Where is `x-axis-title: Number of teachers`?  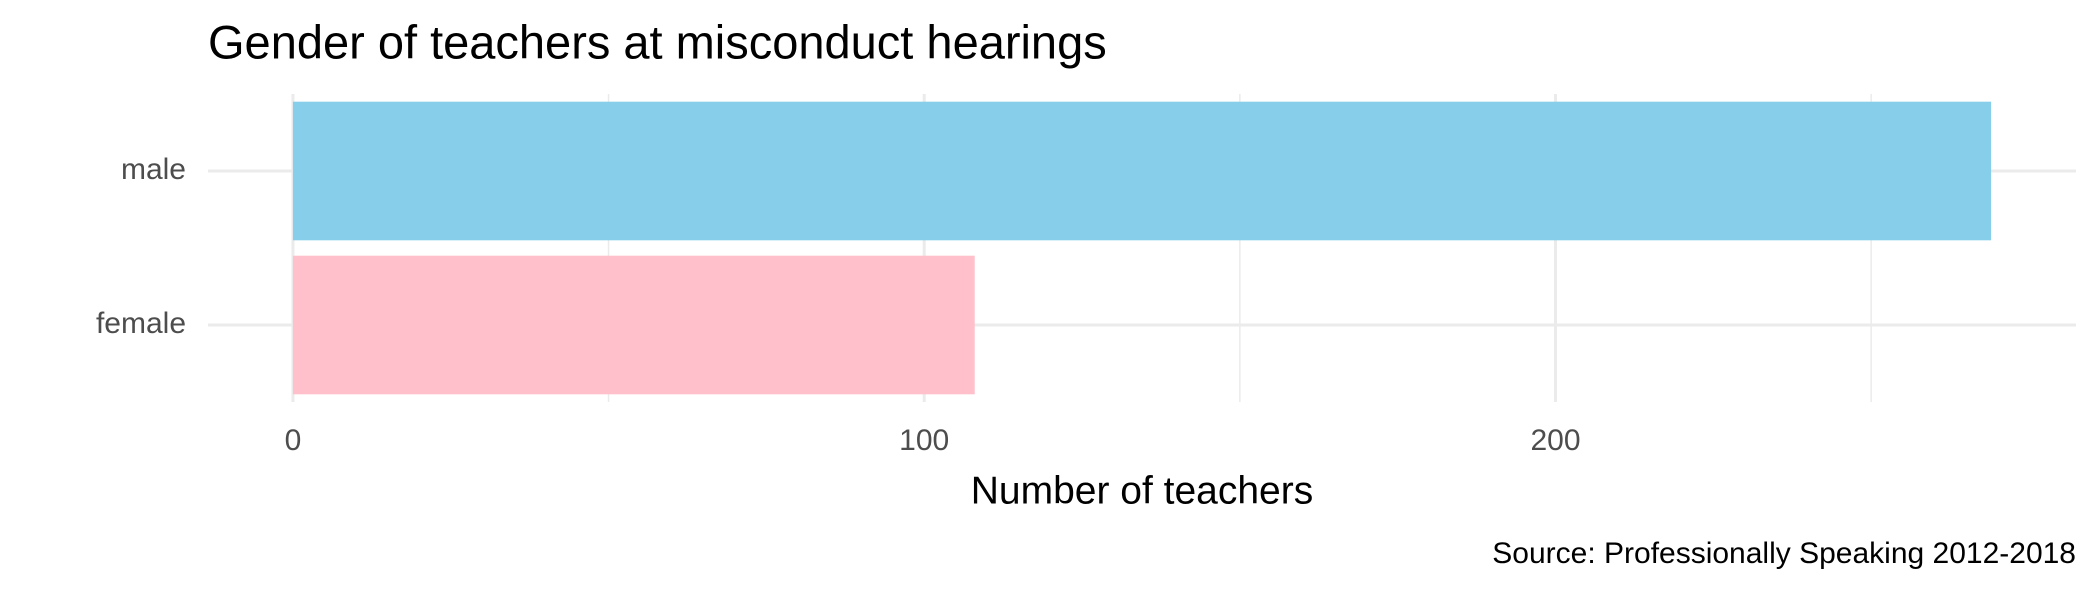
x-axis-title: Number of teachers is located at coordinates (1142, 490).